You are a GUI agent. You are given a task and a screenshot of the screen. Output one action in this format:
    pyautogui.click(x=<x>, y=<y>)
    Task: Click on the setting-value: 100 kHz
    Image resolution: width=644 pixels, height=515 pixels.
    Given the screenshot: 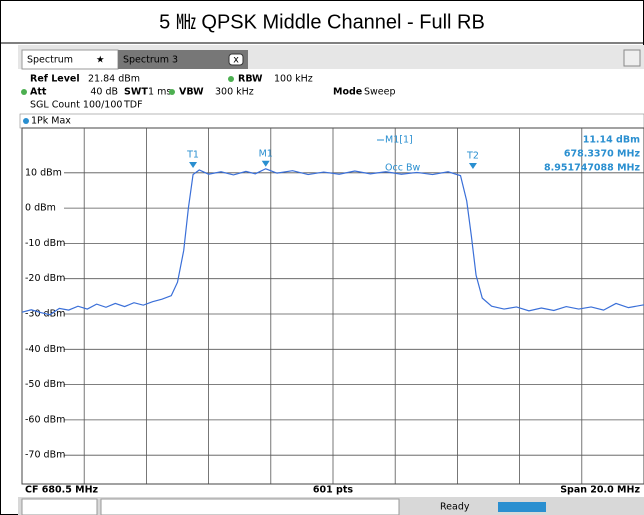 What is the action you would take?
    pyautogui.click(x=293, y=79)
    